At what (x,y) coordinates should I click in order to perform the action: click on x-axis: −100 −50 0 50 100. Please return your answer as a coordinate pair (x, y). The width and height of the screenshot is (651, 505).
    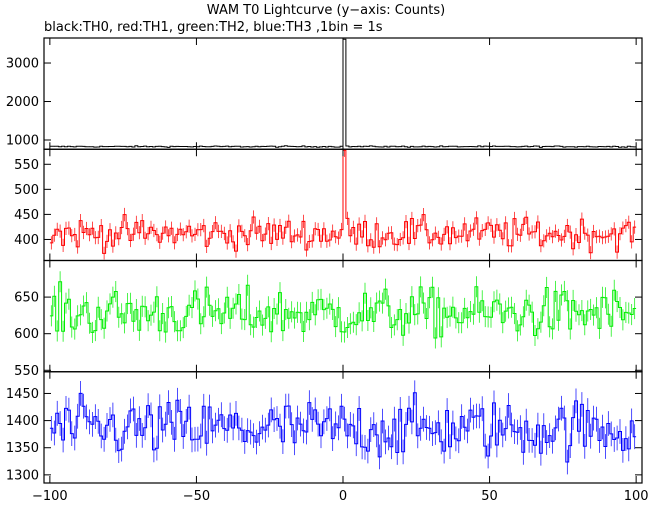
    Looking at the image, I should click on (340, 496).